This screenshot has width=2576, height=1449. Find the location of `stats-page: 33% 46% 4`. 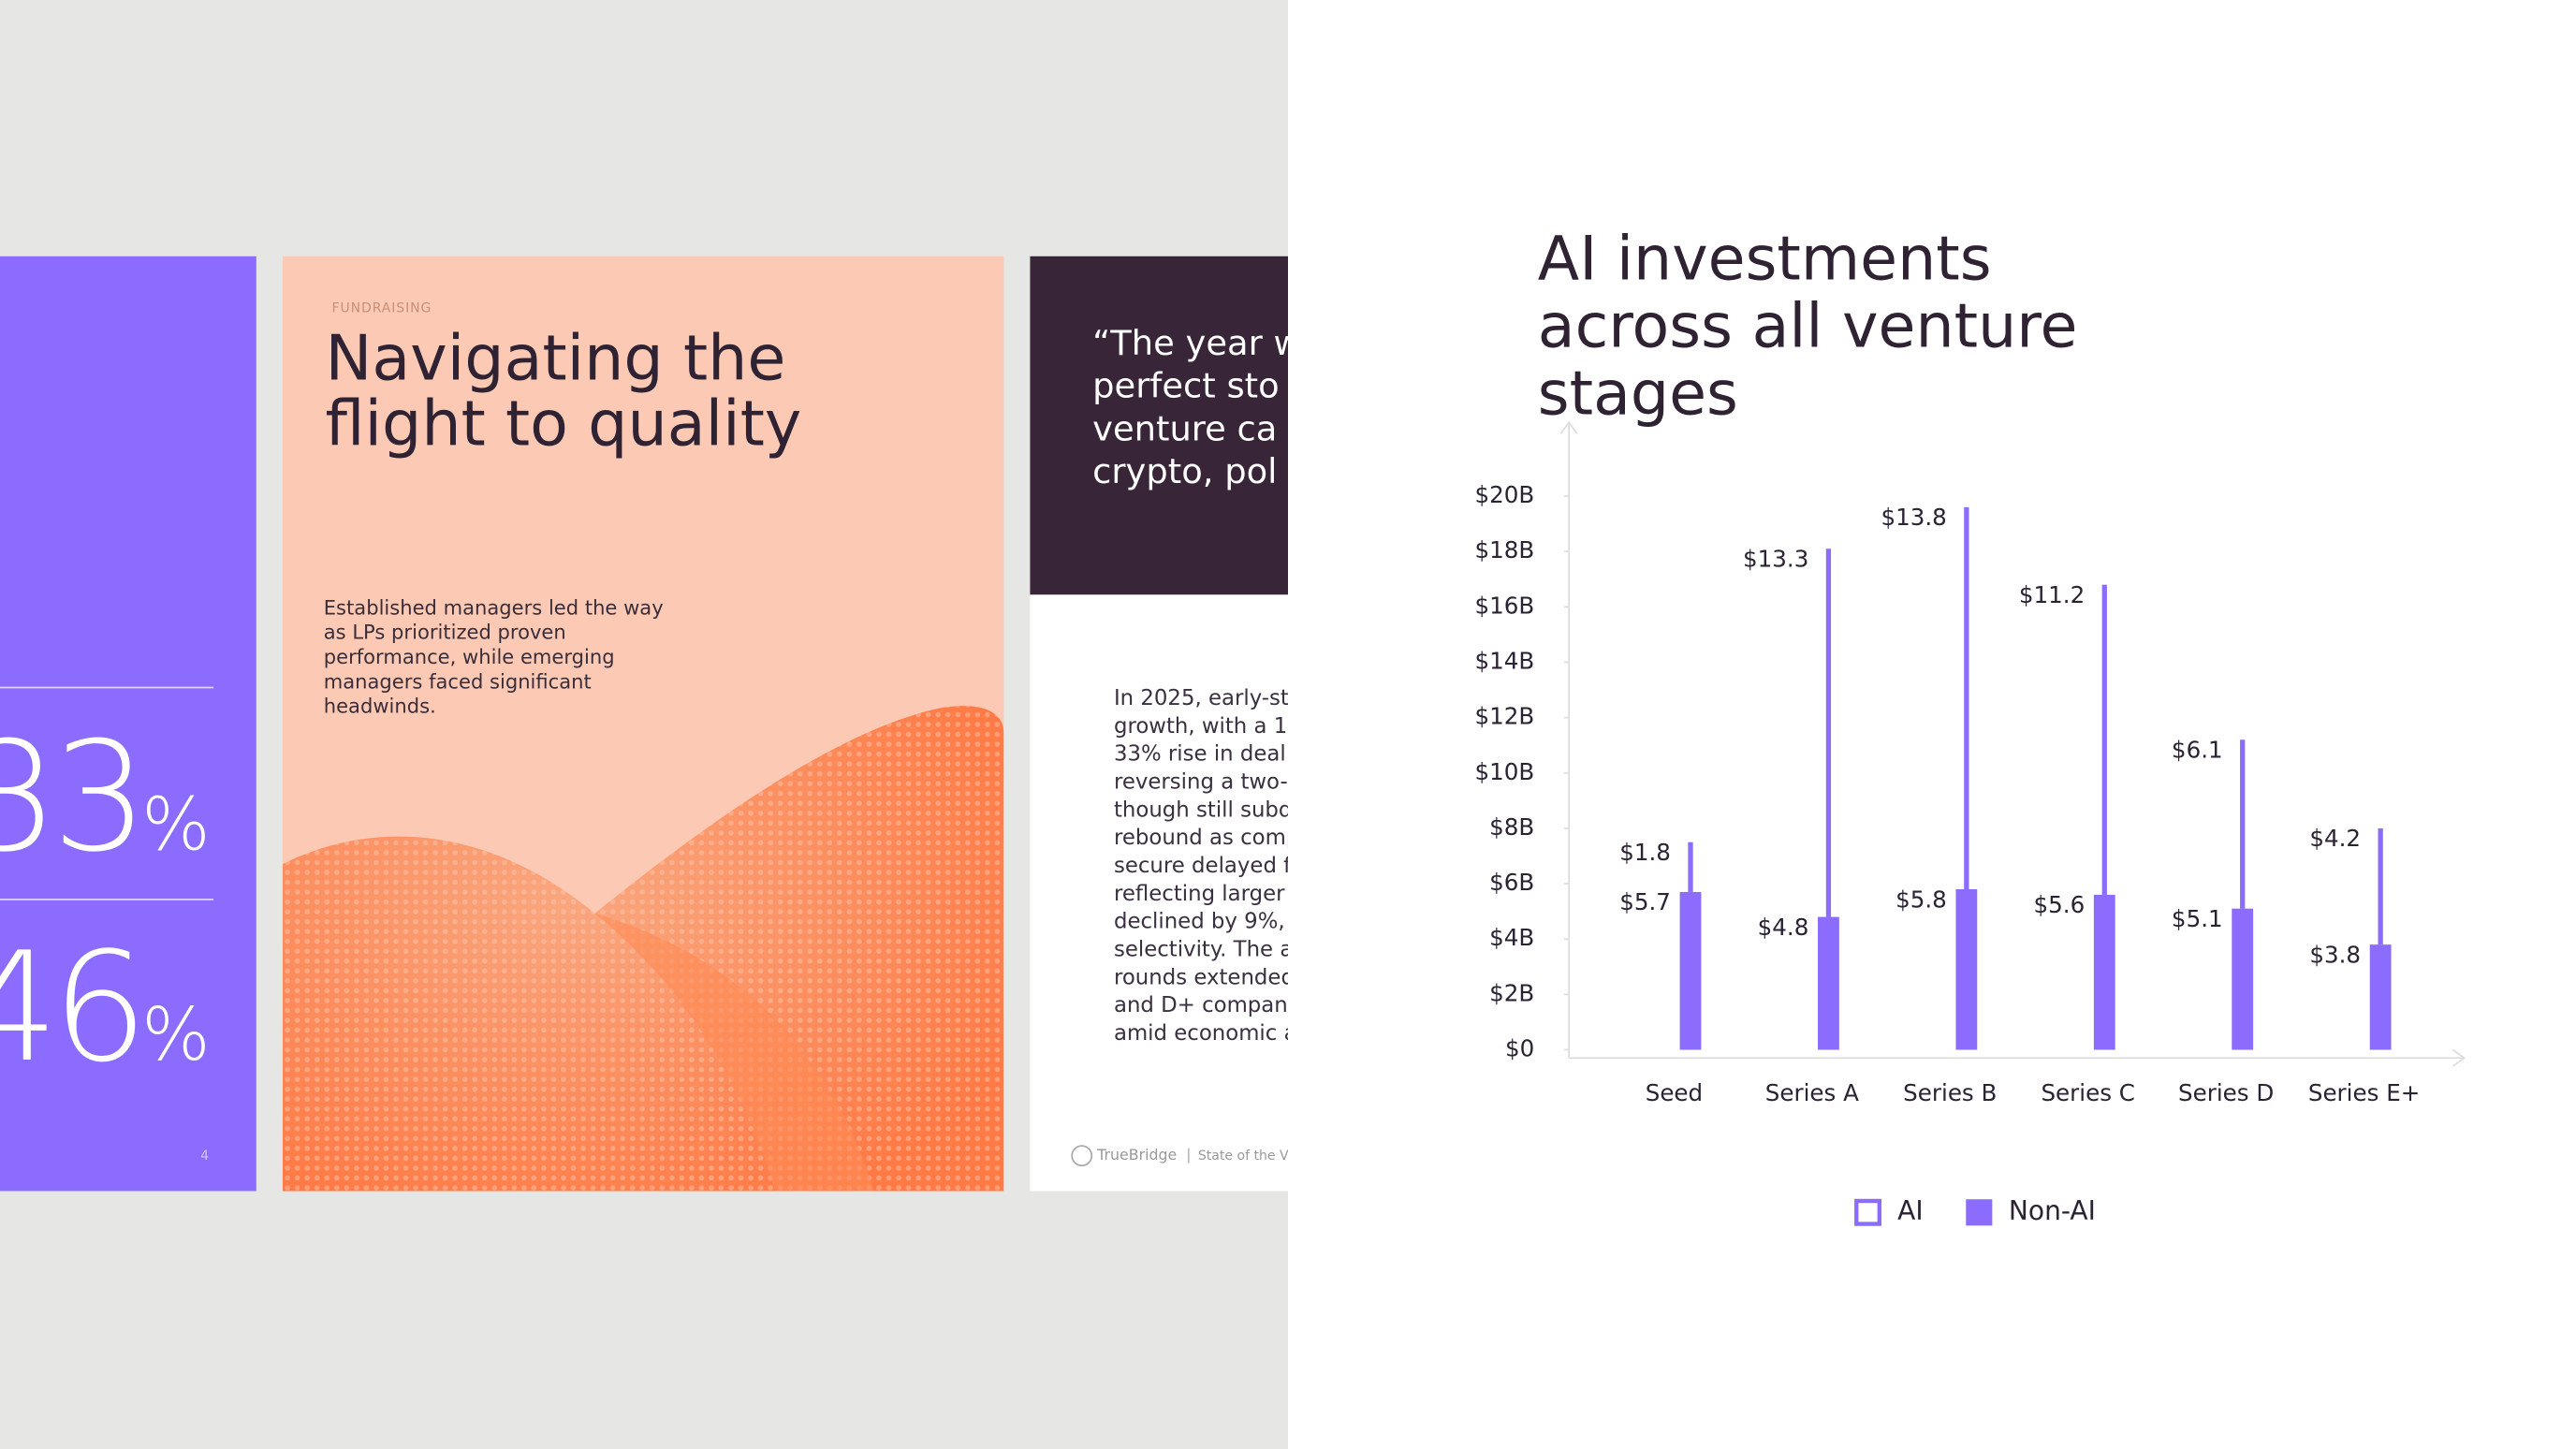

stats-page: 33% 46% 4 is located at coordinates (128, 724).